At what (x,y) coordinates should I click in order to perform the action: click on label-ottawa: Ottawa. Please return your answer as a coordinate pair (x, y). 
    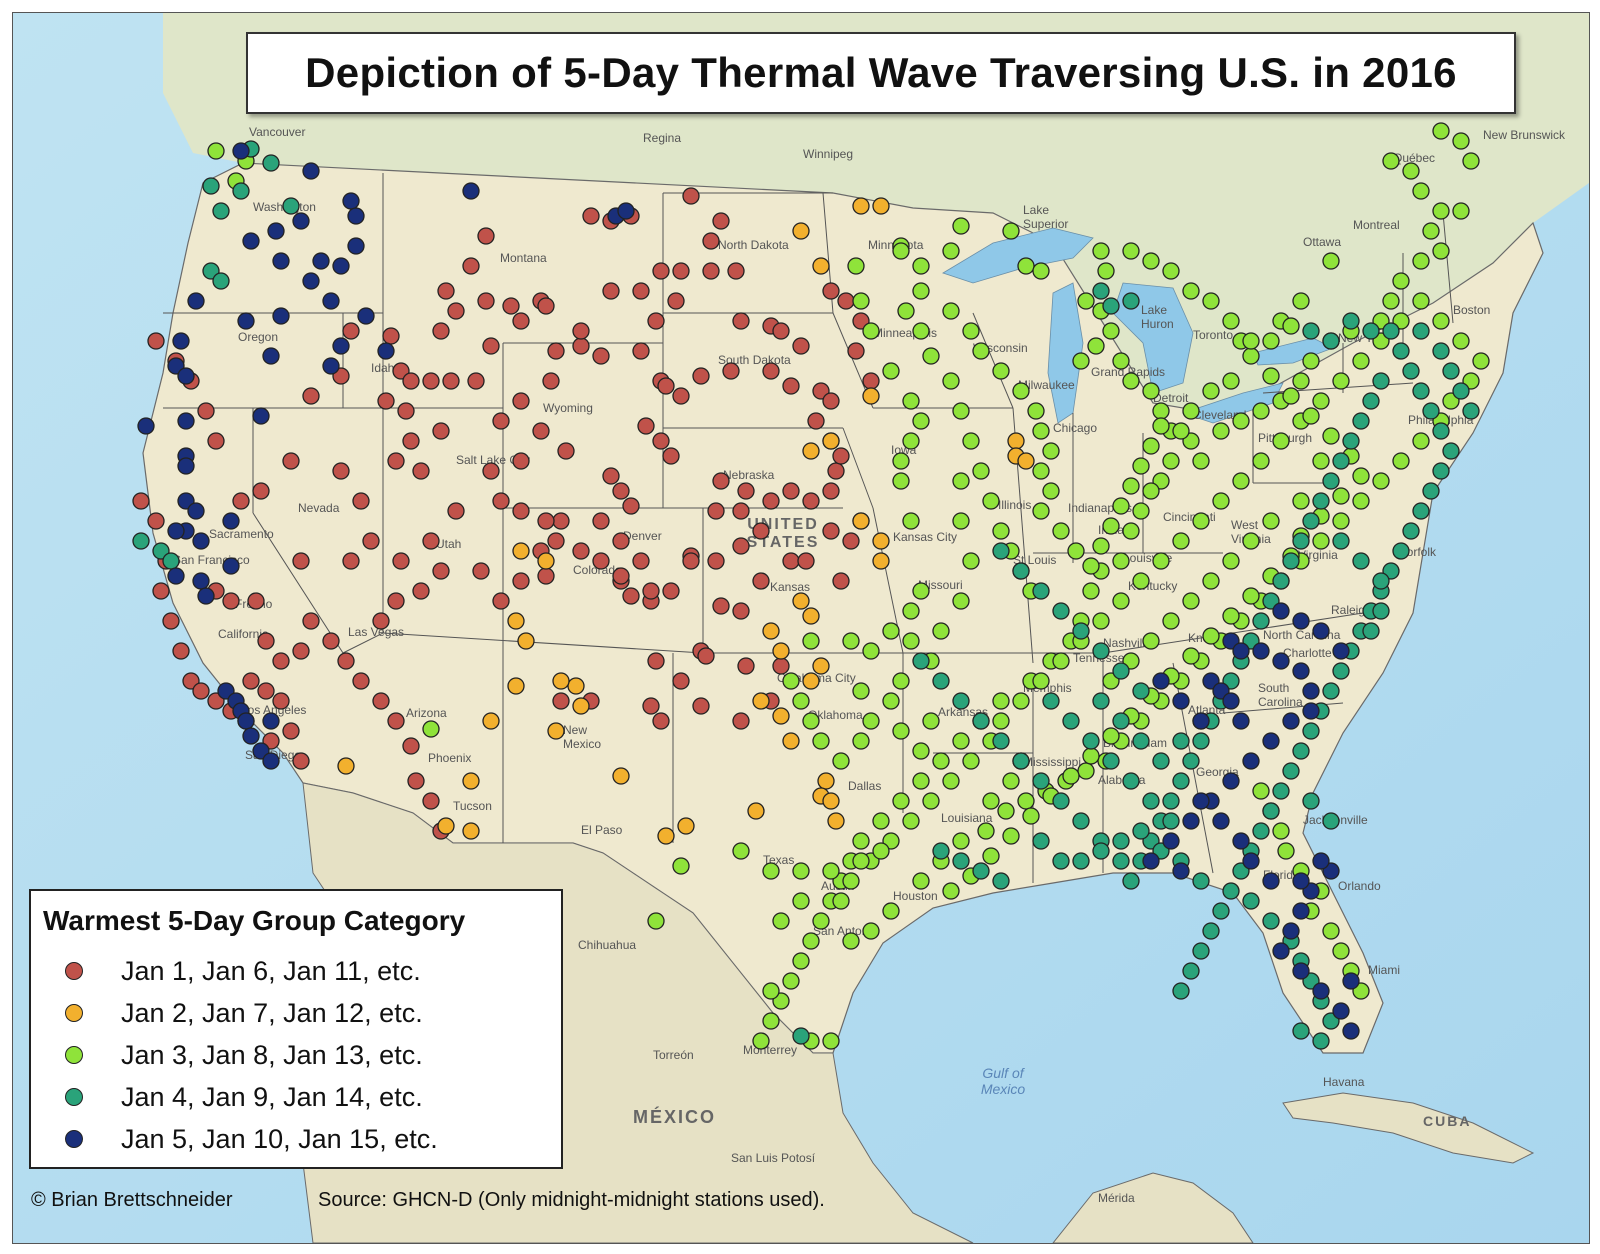
    Looking at the image, I should click on (1322, 242).